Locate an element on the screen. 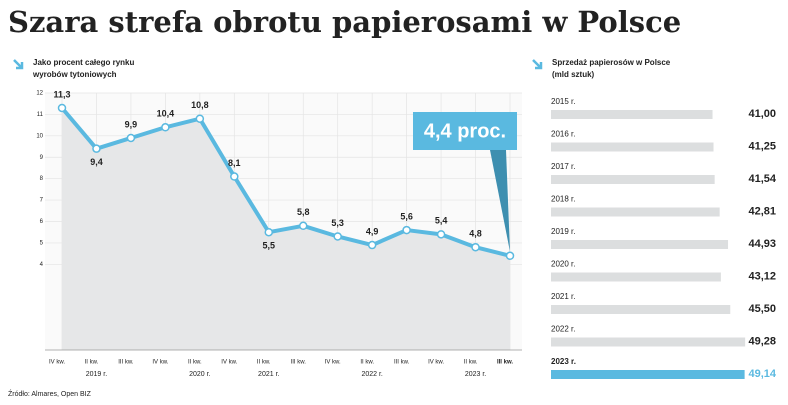  value-label: 41,00 is located at coordinates (762, 114).